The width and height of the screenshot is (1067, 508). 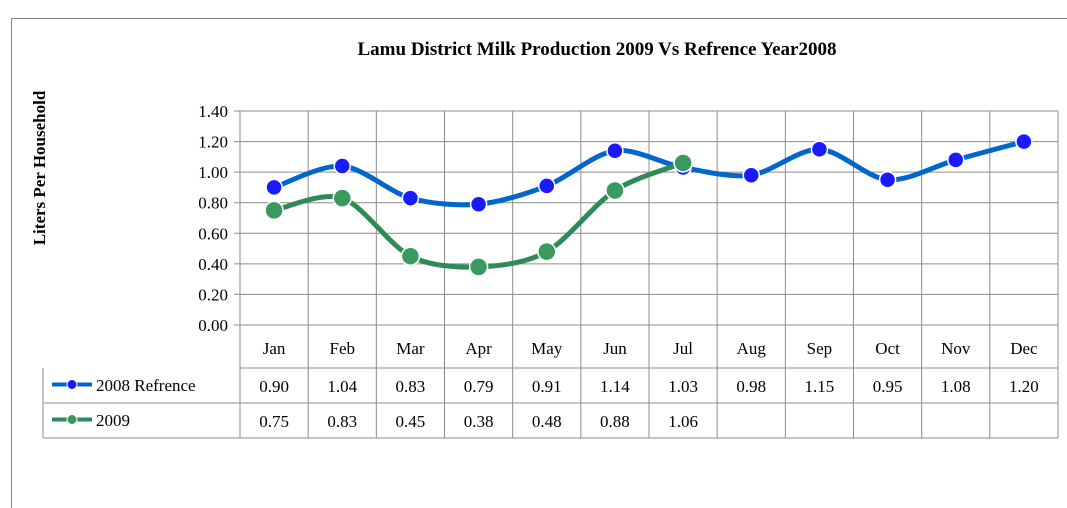 What do you see at coordinates (547, 348) in the screenshot?
I see `x-tick-label: May` at bounding box center [547, 348].